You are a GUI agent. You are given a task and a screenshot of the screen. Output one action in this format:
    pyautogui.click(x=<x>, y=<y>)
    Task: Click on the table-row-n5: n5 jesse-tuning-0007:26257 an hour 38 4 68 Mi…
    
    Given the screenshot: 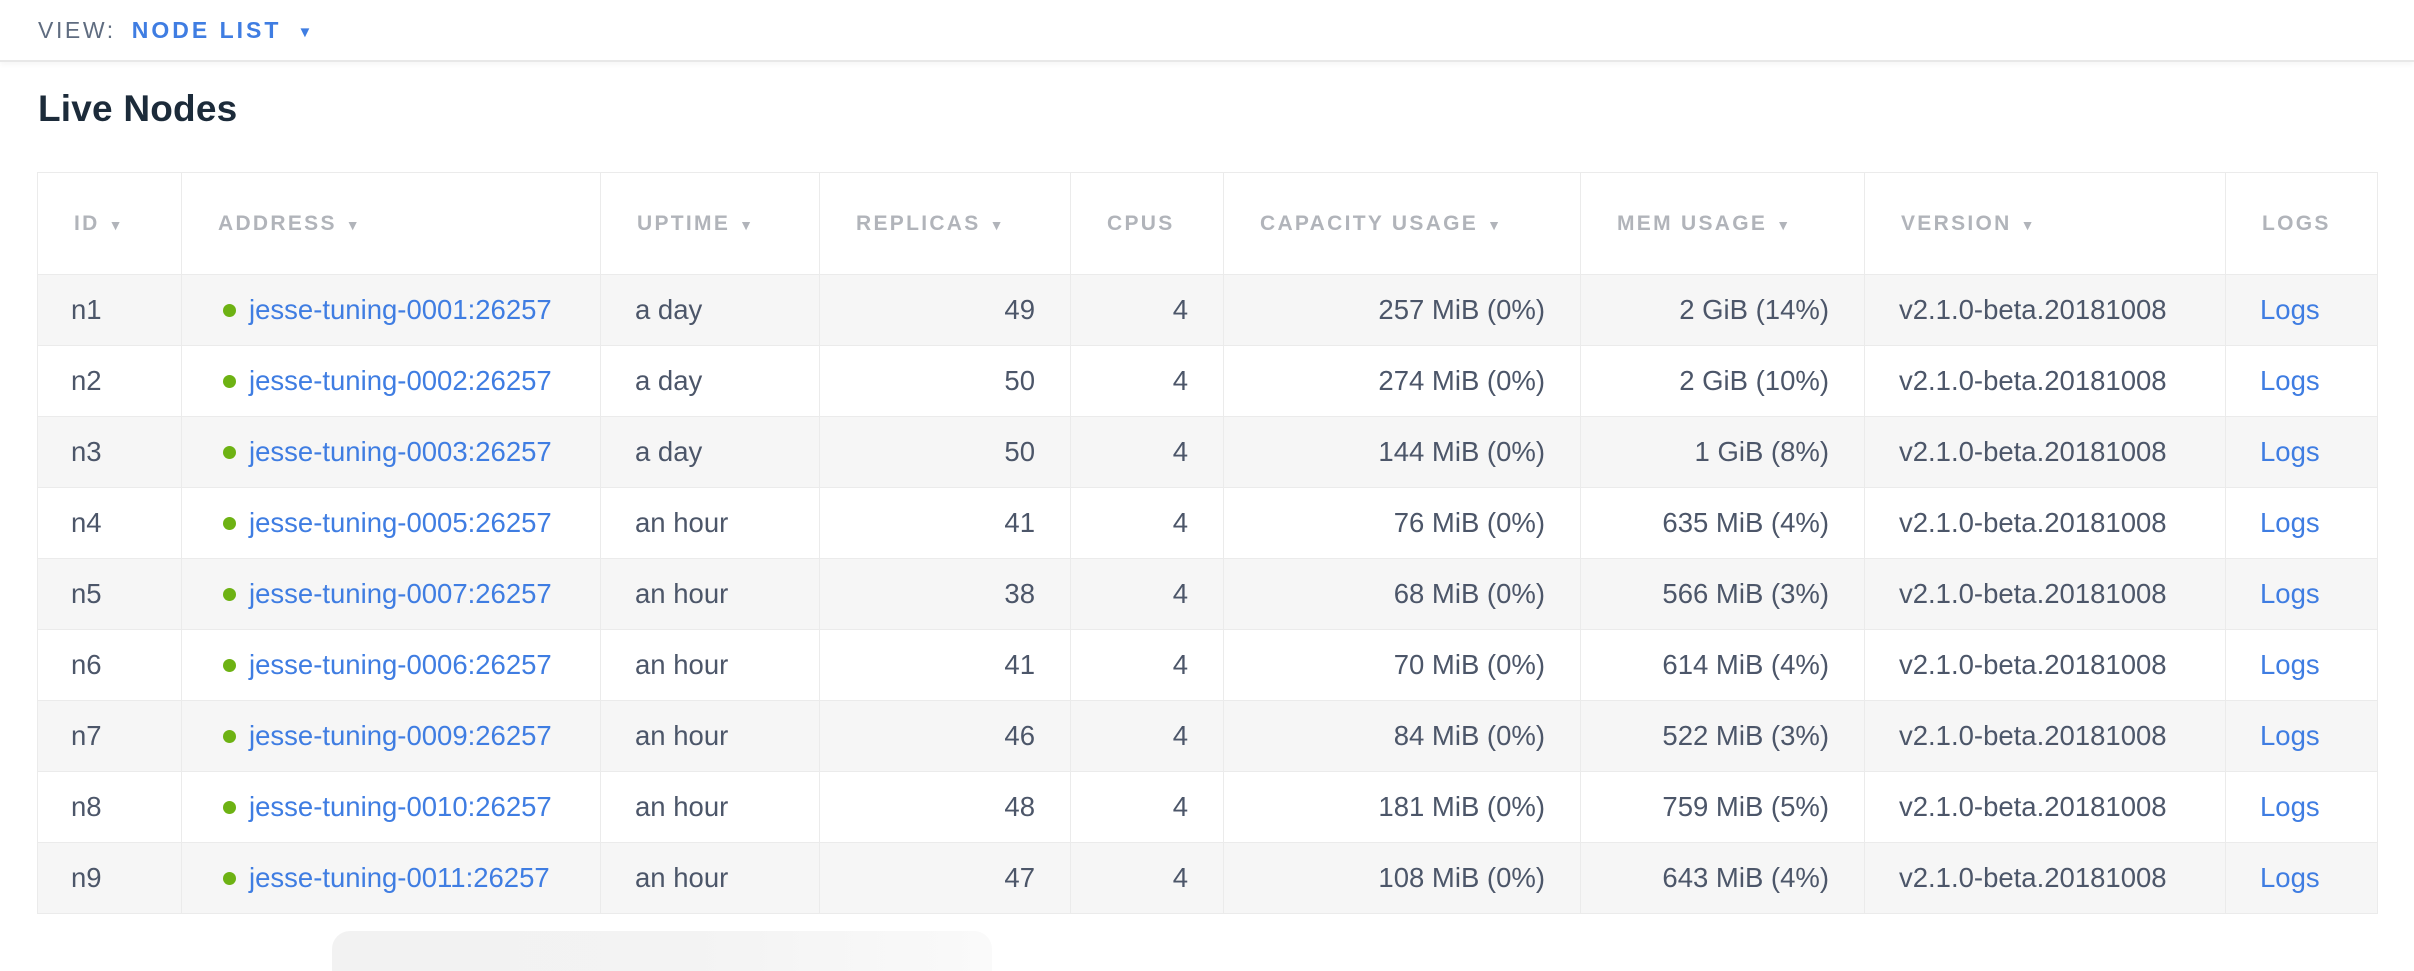 What is the action you would take?
    pyautogui.click(x=1207, y=594)
    